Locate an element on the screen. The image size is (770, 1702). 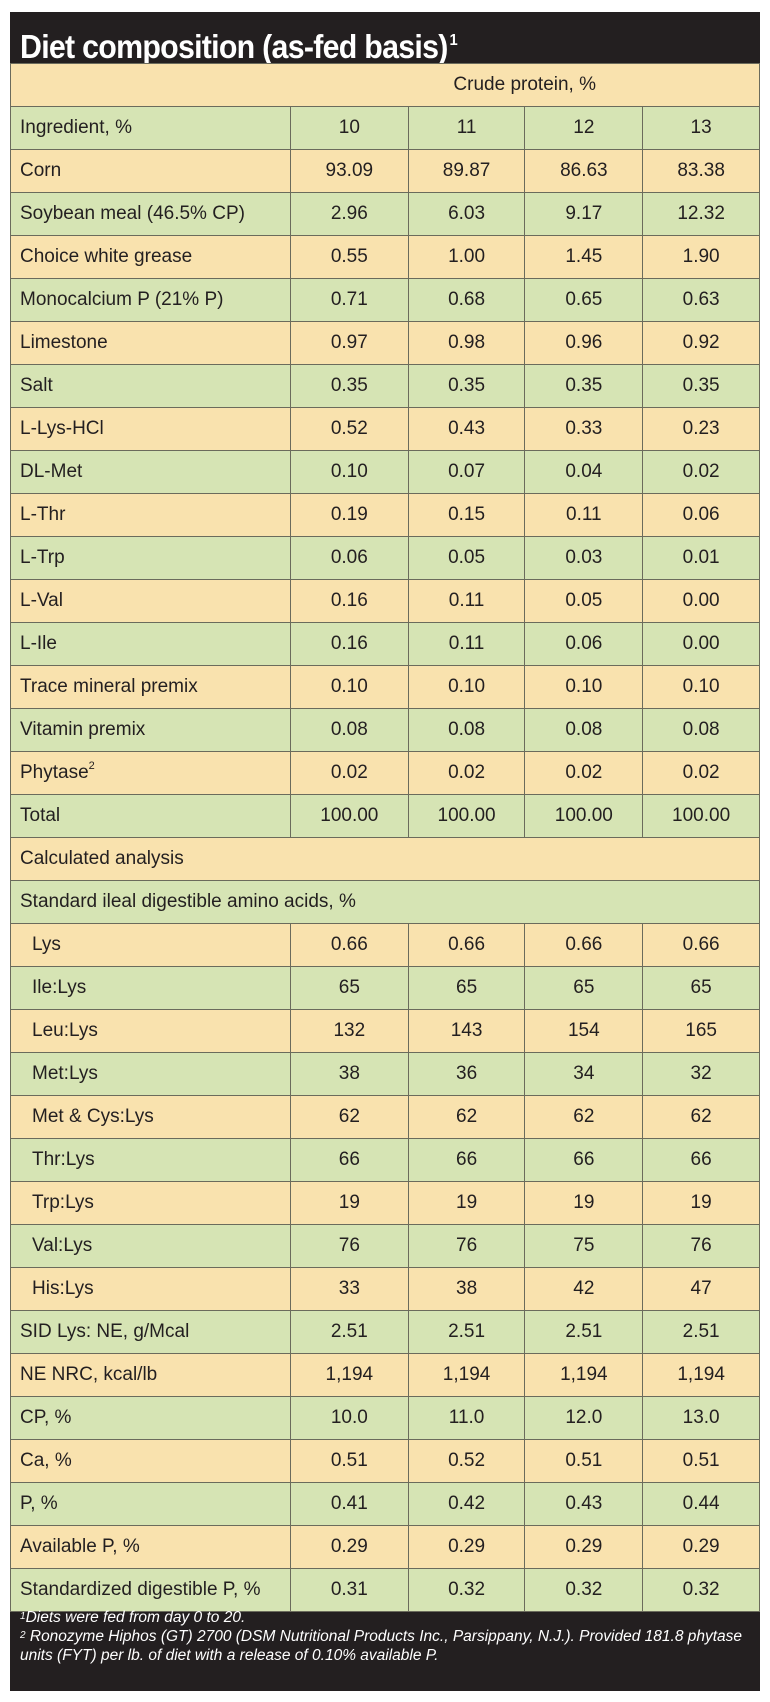
value-cell: 47 is located at coordinates (701, 1289).